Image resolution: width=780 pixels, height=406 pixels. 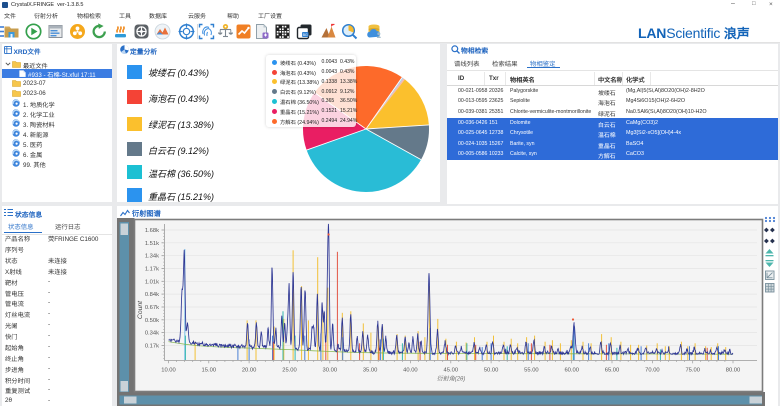 I want to click on svg-text: 70.00, so click(x=652, y=371).